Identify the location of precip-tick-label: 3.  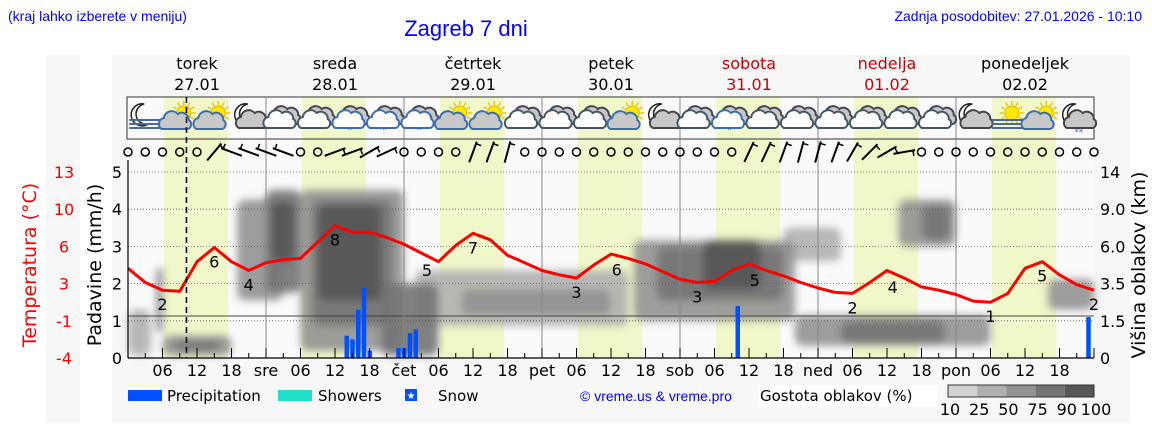
(117, 246).